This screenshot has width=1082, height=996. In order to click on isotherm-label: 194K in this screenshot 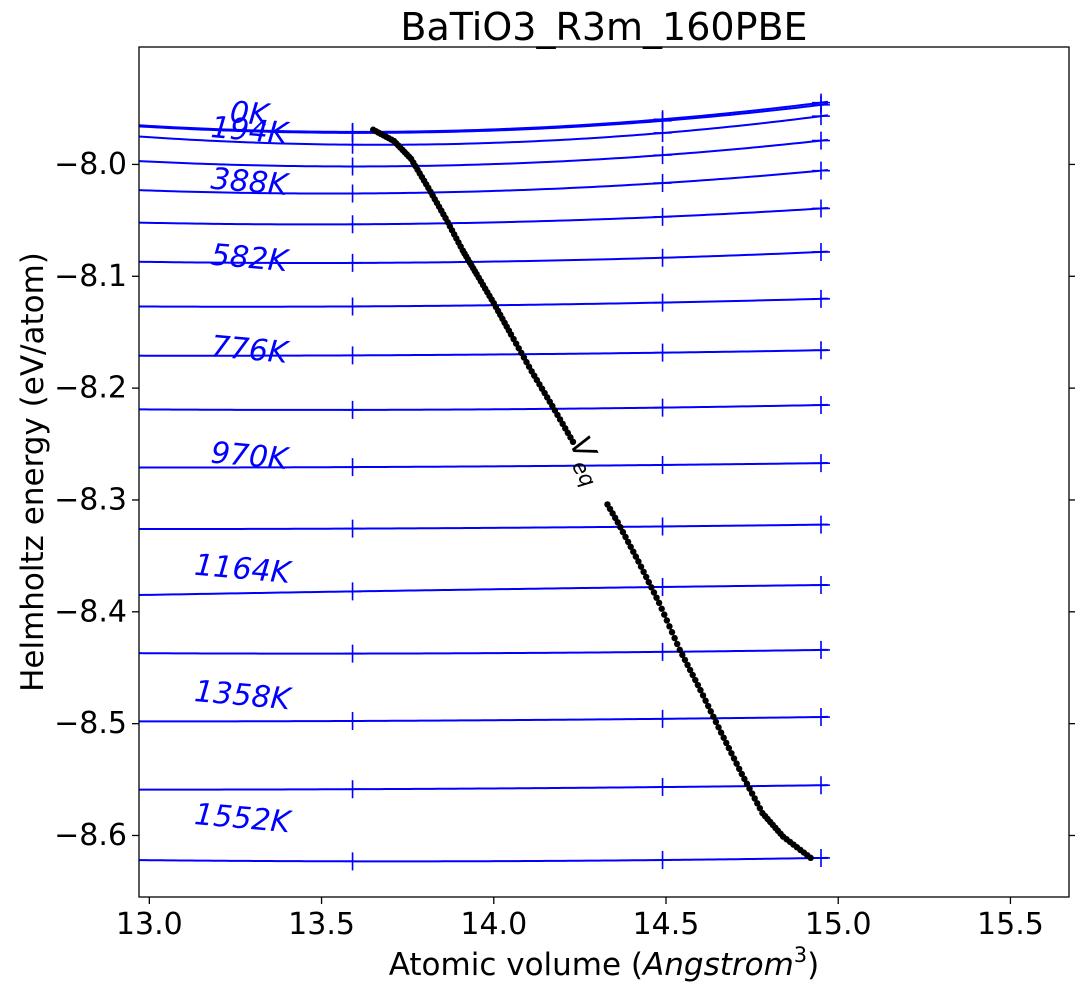, I will do `click(250, 131)`.